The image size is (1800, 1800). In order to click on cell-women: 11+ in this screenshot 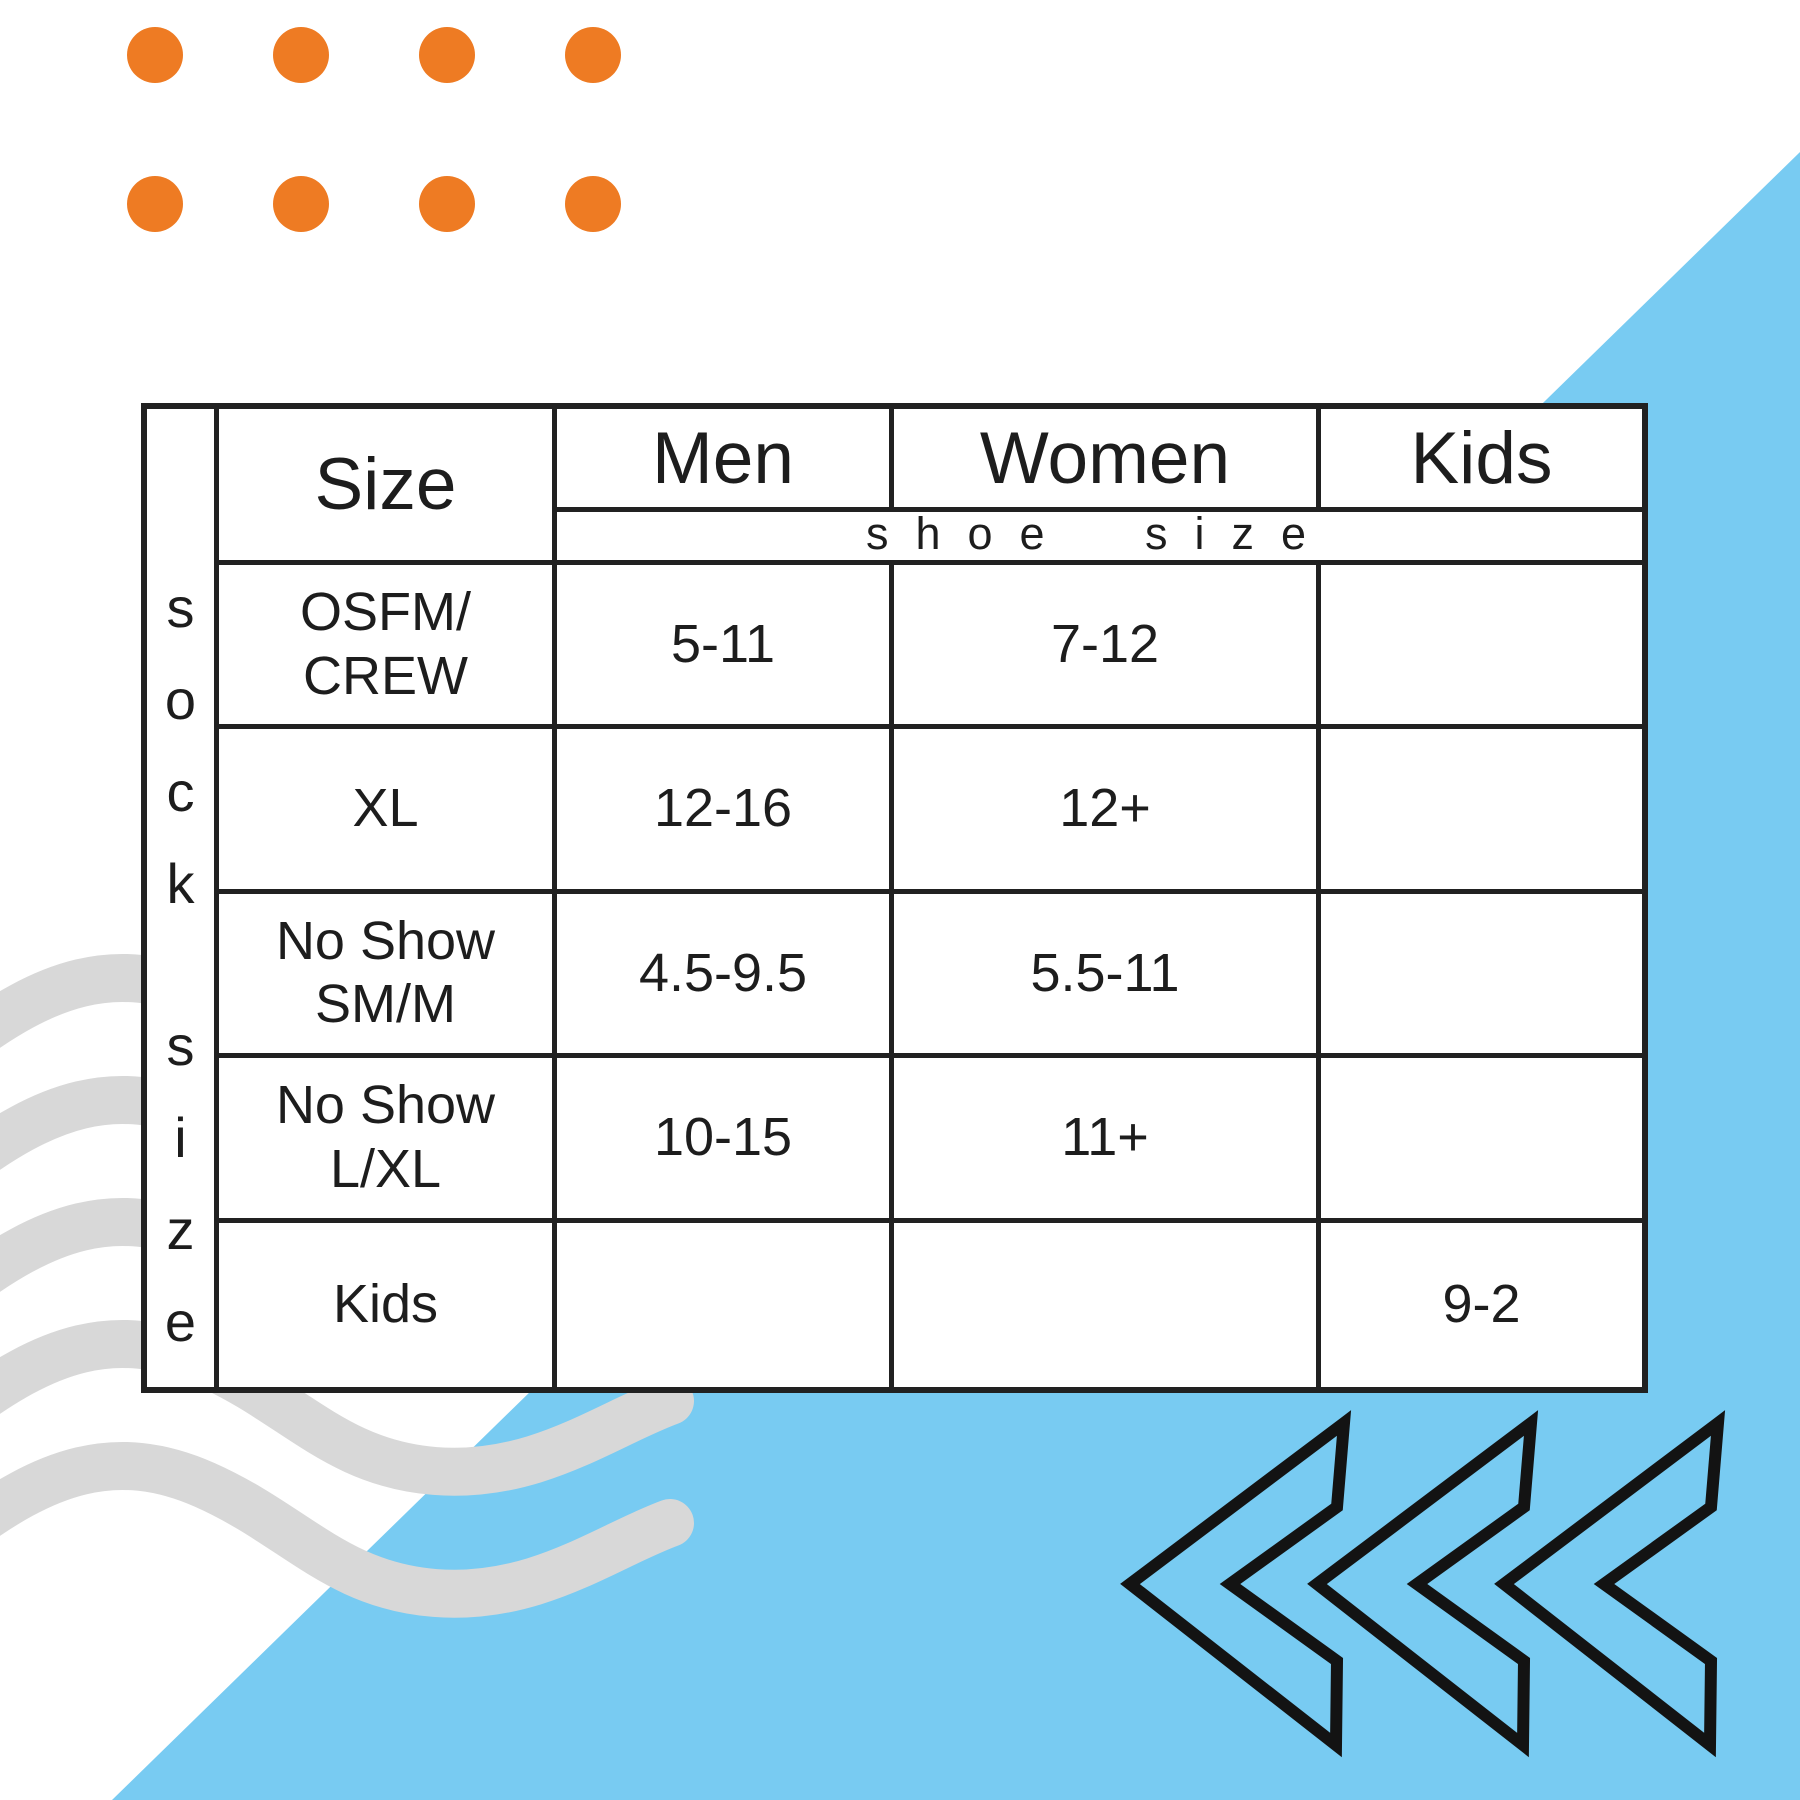, I will do `click(1107, 1140)`.